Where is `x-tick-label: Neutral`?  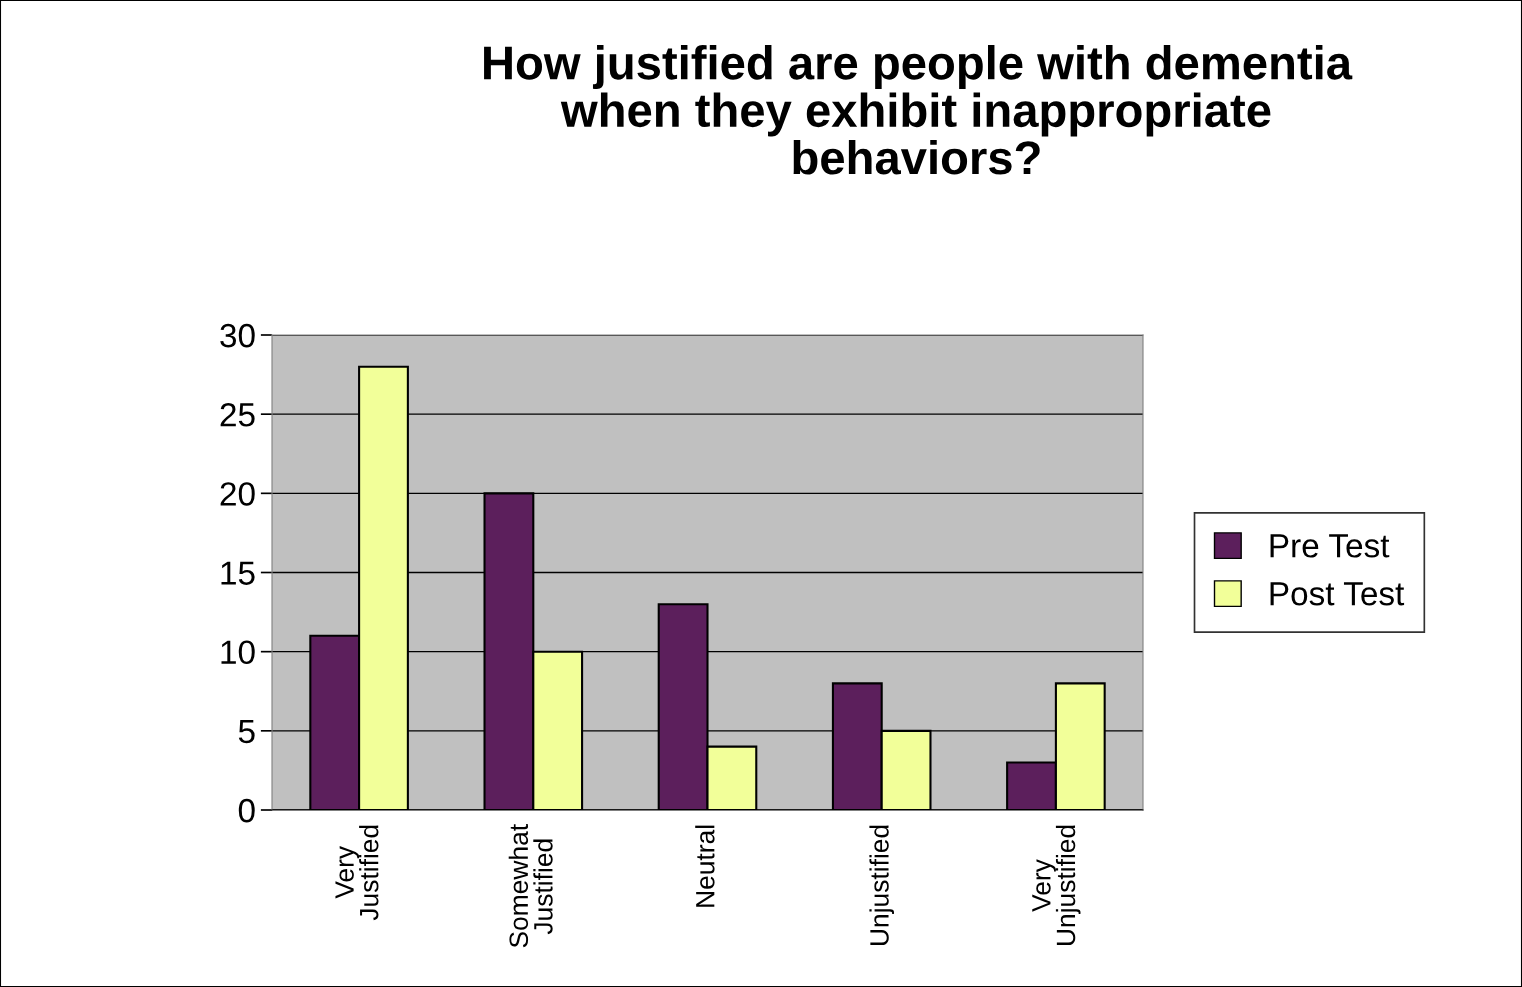
x-tick-label: Neutral is located at coordinates (705, 866).